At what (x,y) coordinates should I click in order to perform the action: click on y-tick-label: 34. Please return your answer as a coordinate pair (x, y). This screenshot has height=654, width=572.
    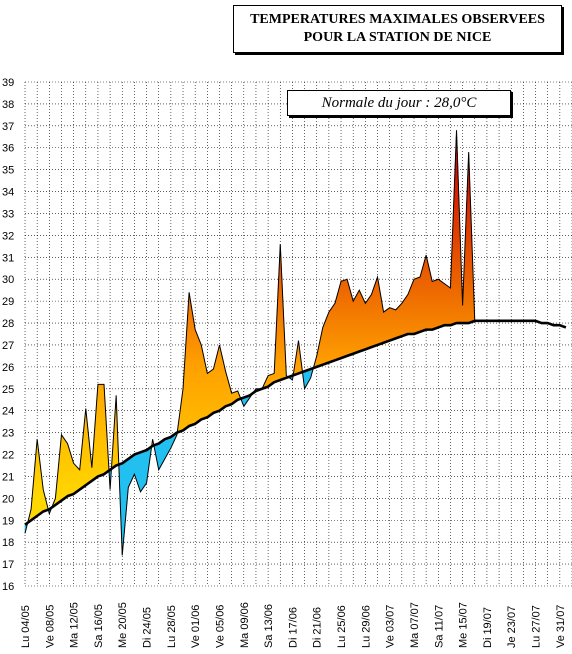
    Looking at the image, I should click on (8, 193).